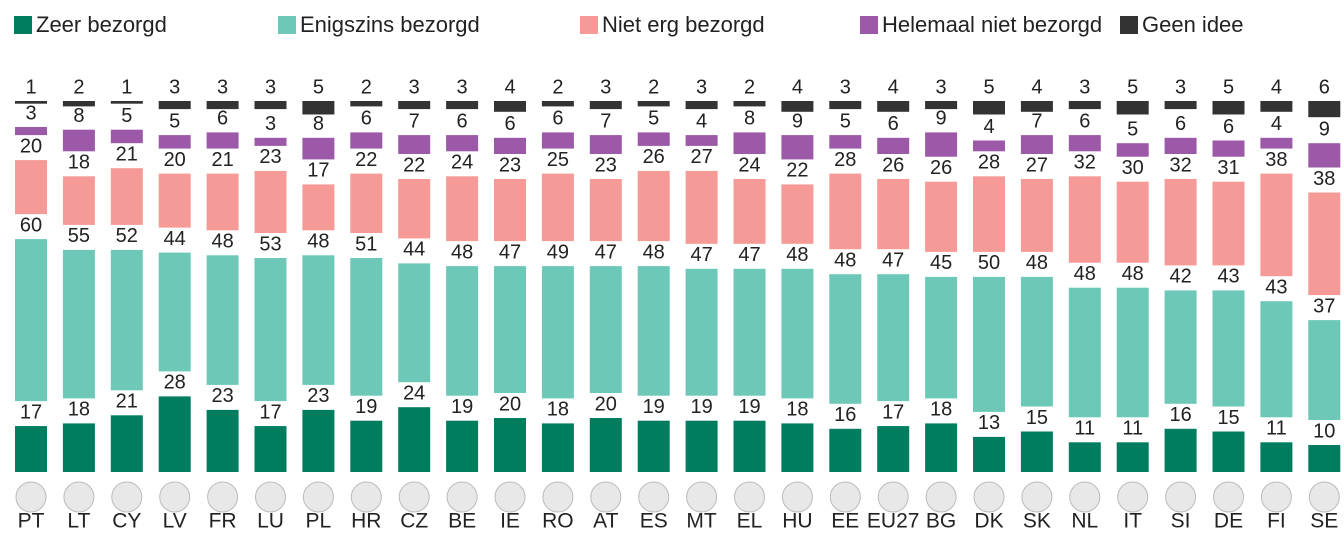  I want to click on x-tick-label: PT, so click(31, 521).